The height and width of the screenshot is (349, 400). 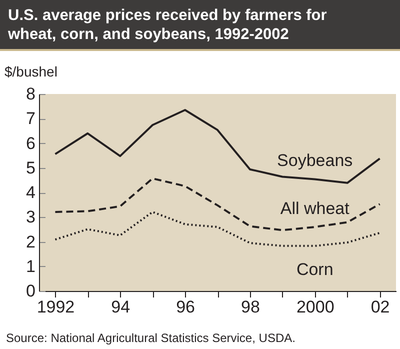 What do you see at coordinates (186, 307) in the screenshot?
I see `x-tick-label: 96` at bounding box center [186, 307].